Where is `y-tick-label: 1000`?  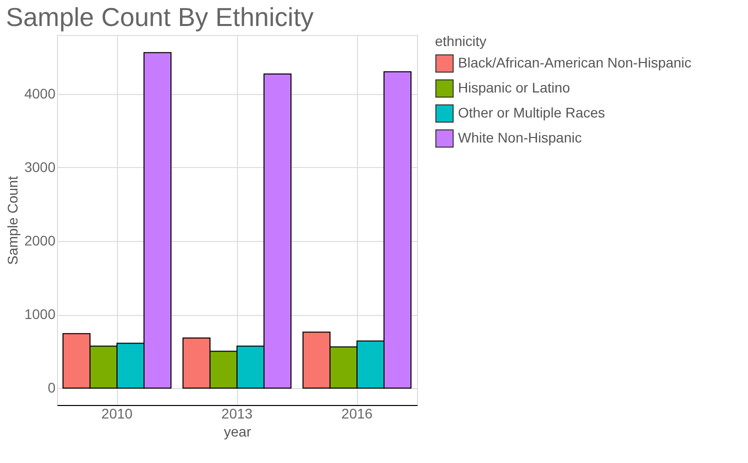 y-tick-label: 1000 is located at coordinates (40, 314).